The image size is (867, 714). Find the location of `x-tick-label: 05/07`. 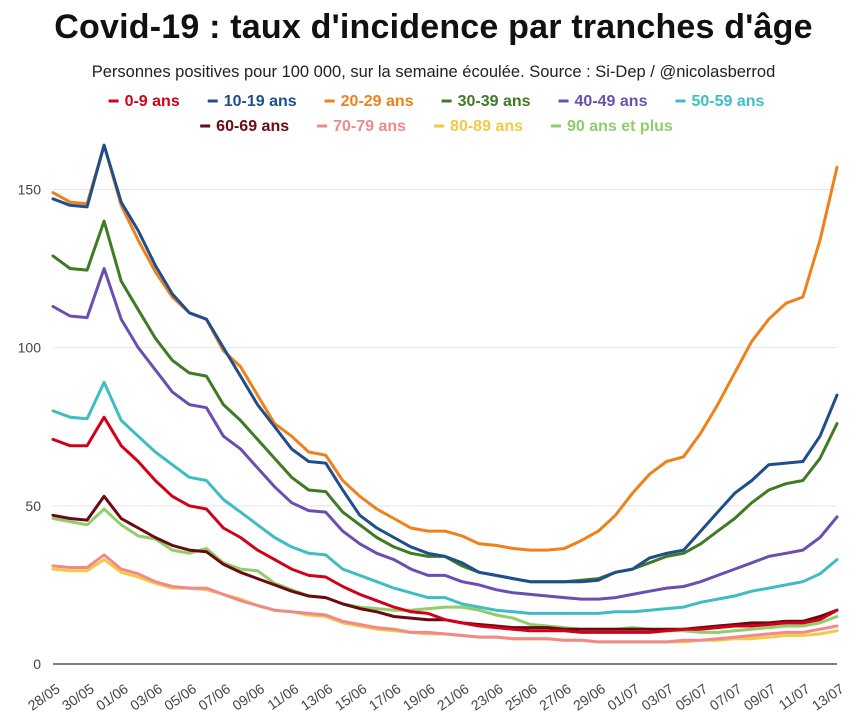

x-tick-label: 05/07 is located at coordinates (691, 696).